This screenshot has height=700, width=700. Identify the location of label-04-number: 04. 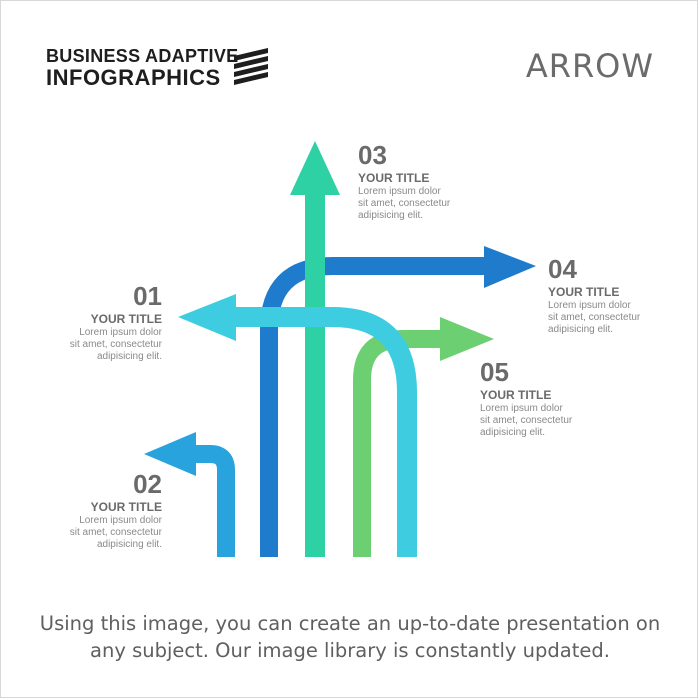
(562, 269).